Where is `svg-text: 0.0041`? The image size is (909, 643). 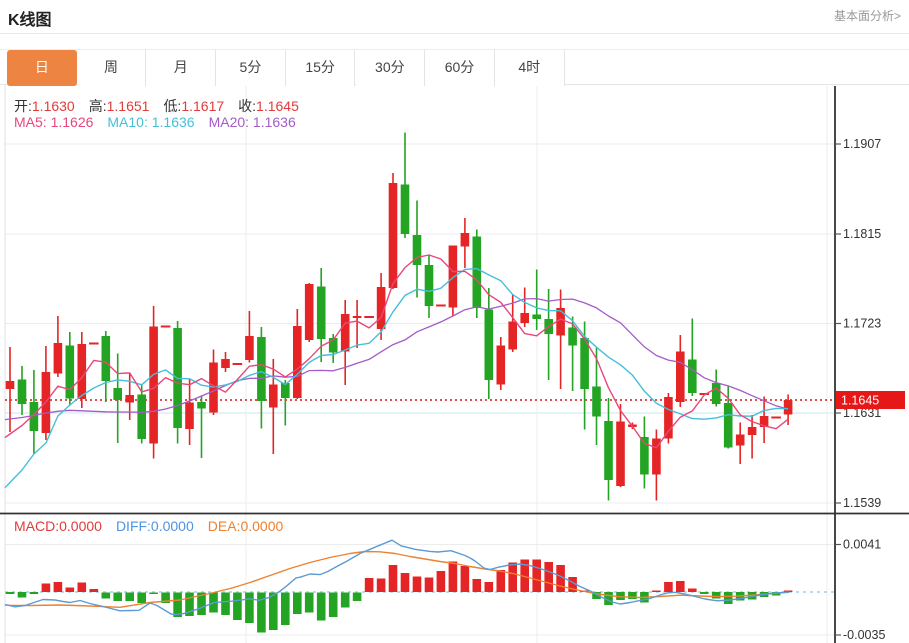 svg-text: 0.0041 is located at coordinates (862, 545).